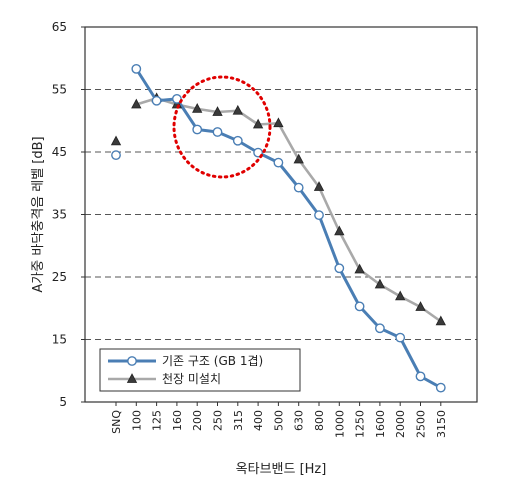 This screenshot has height=494, width=511. I want to click on y-tick-label: 55, so click(59, 90).